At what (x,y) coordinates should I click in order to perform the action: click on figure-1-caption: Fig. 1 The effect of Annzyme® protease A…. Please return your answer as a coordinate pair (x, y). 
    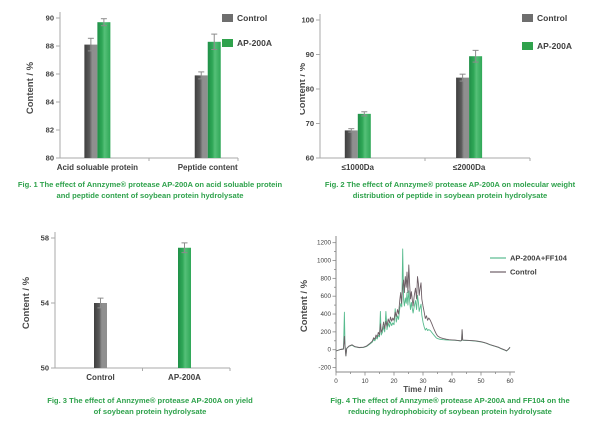
    Looking at the image, I should click on (150, 190).